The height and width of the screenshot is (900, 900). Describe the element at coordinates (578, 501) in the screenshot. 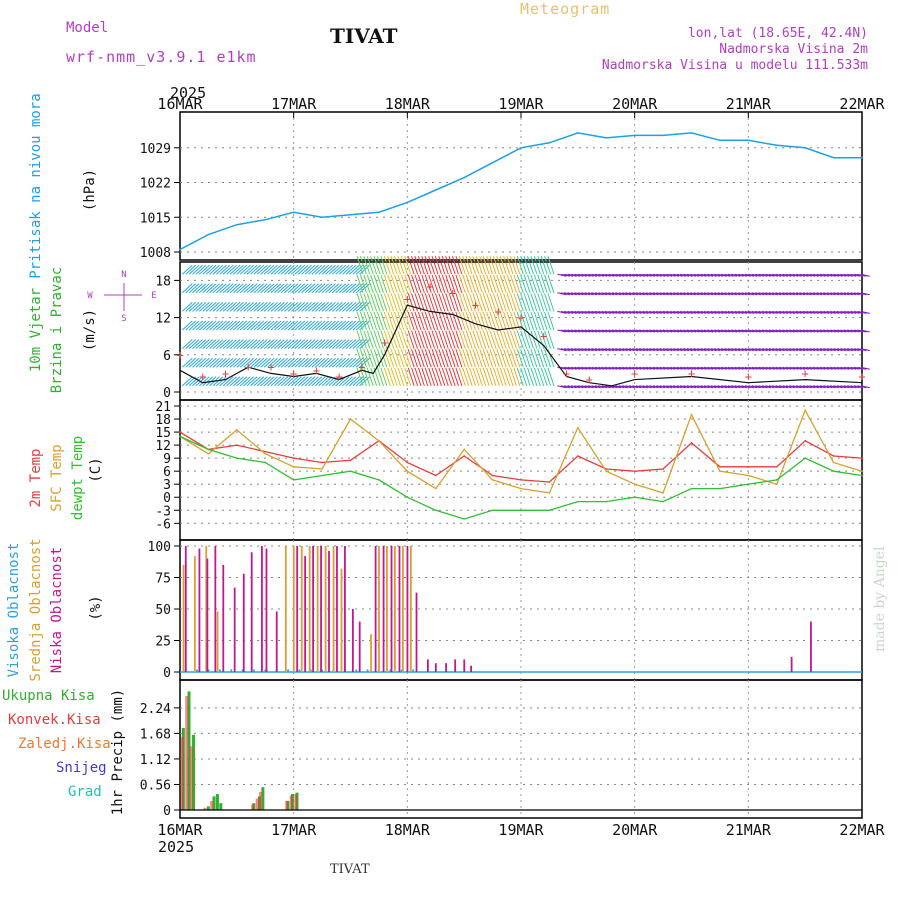

I see `dewpt-temp-point` at that location.